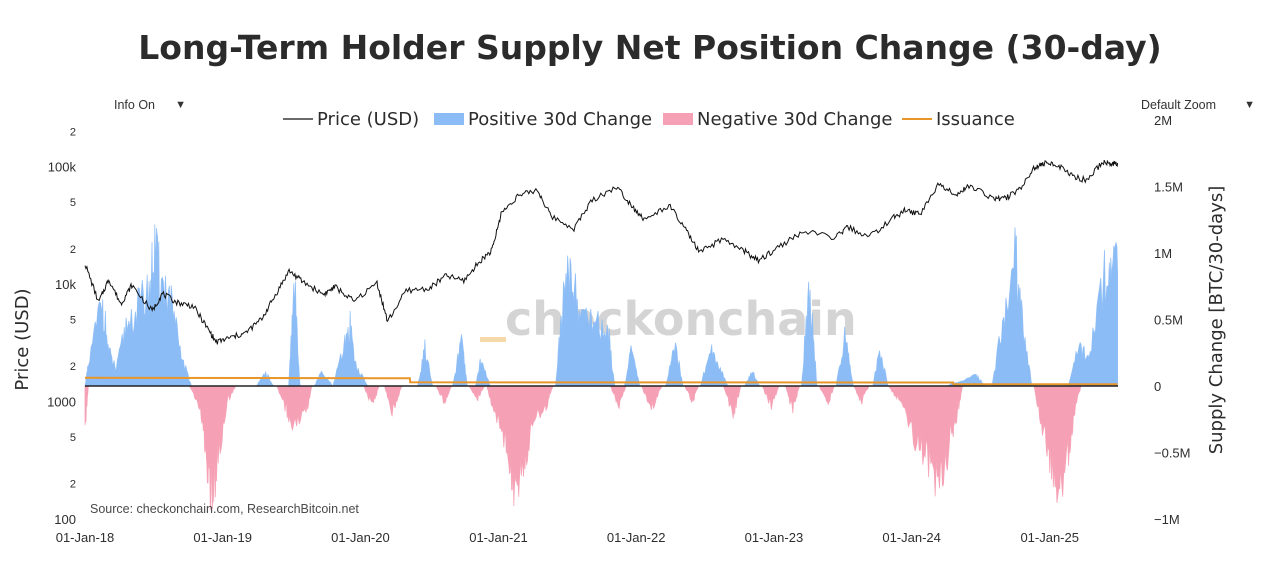  Describe the element at coordinates (22, 339) in the screenshot. I see `y-left-axis-title: Price (USD)` at that location.